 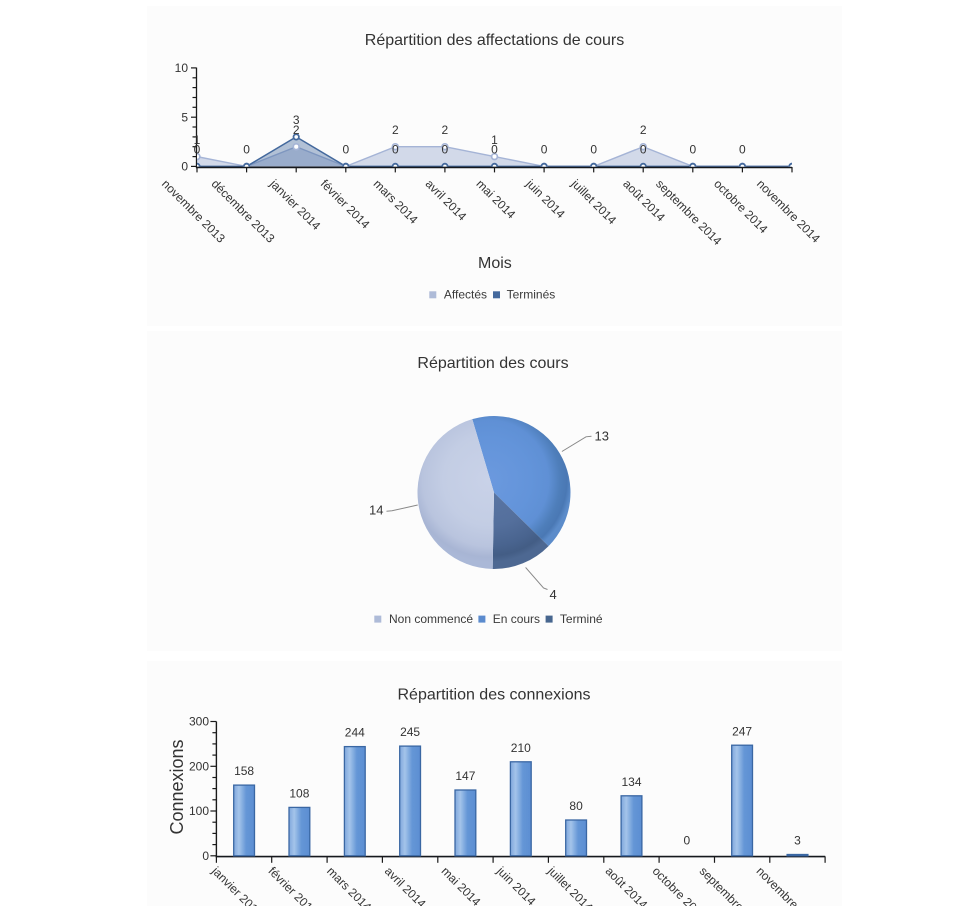 I want to click on svg-text: 5, so click(x=184, y=117).